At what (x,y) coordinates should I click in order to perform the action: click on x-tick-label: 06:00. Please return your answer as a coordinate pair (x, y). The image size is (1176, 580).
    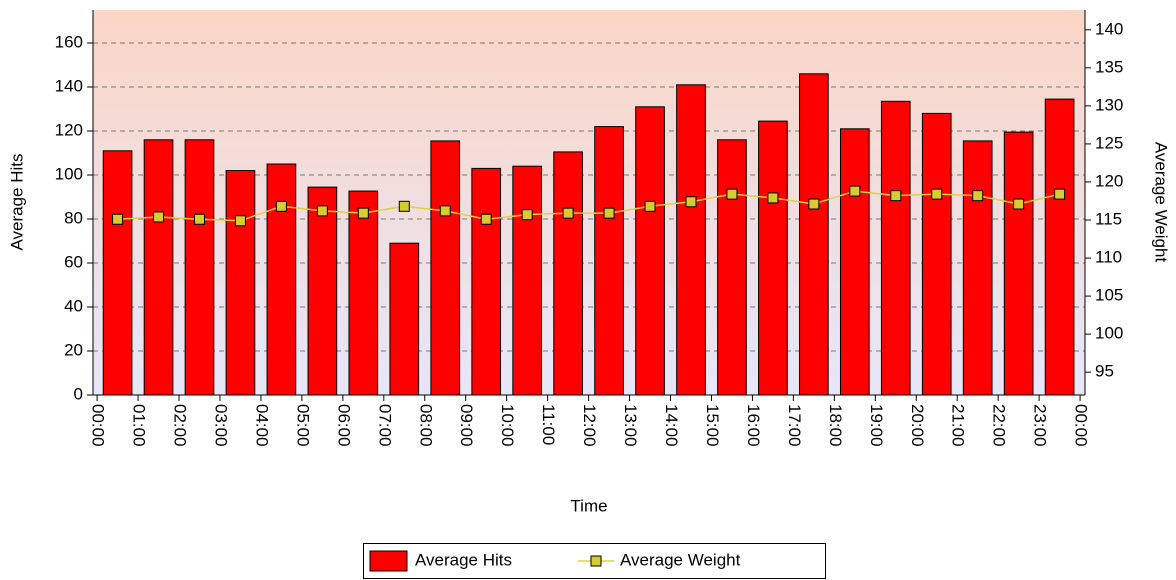
    Looking at the image, I should click on (343, 425).